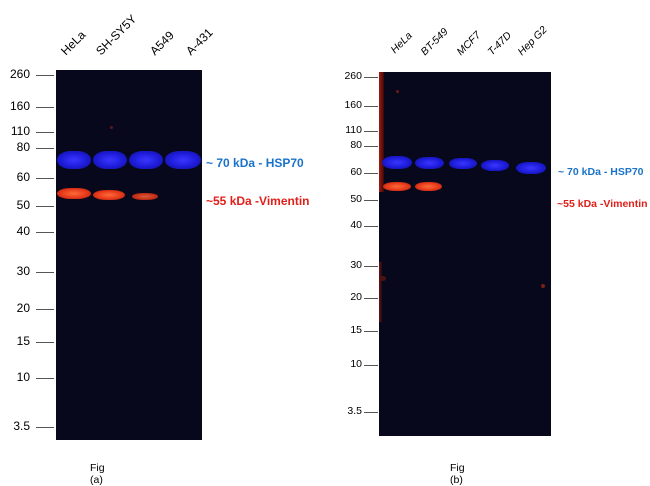 The width and height of the screenshot is (650, 486). I want to click on tick-30-b, so click(371, 266).